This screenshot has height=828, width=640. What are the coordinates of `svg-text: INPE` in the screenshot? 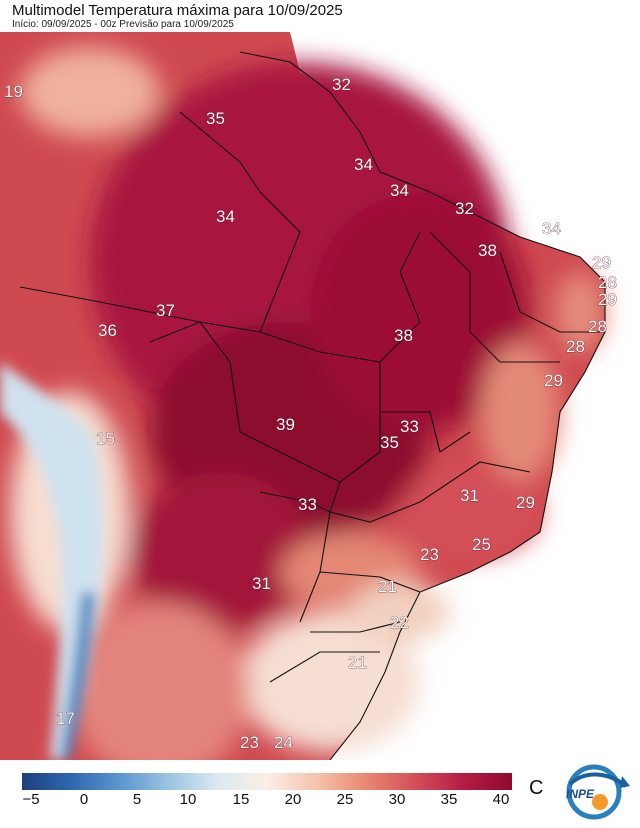 It's located at (580, 794).